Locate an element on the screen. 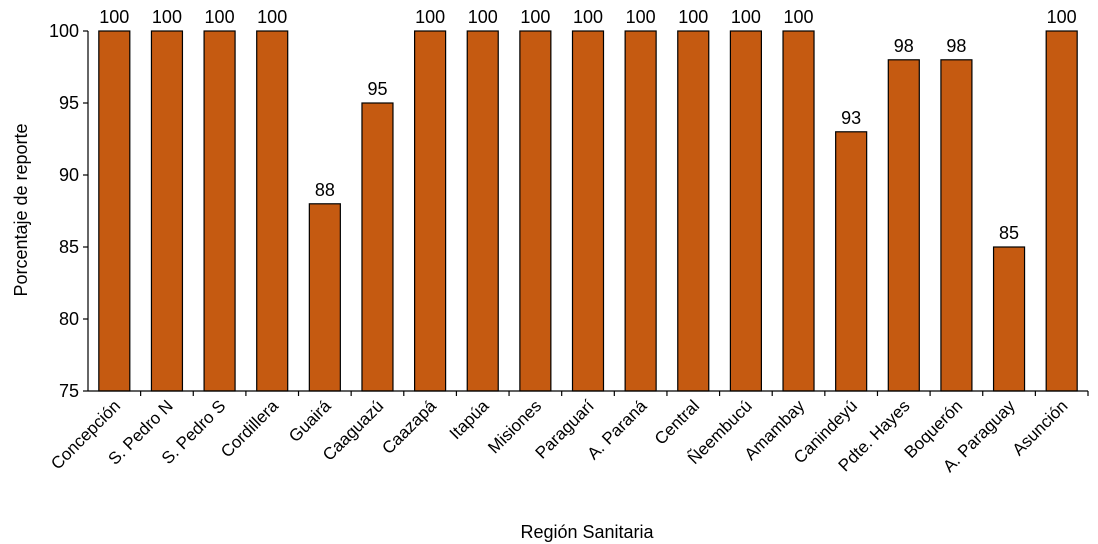 The width and height of the screenshot is (1098, 544). y-tick-label: 85 is located at coordinates (69, 247).